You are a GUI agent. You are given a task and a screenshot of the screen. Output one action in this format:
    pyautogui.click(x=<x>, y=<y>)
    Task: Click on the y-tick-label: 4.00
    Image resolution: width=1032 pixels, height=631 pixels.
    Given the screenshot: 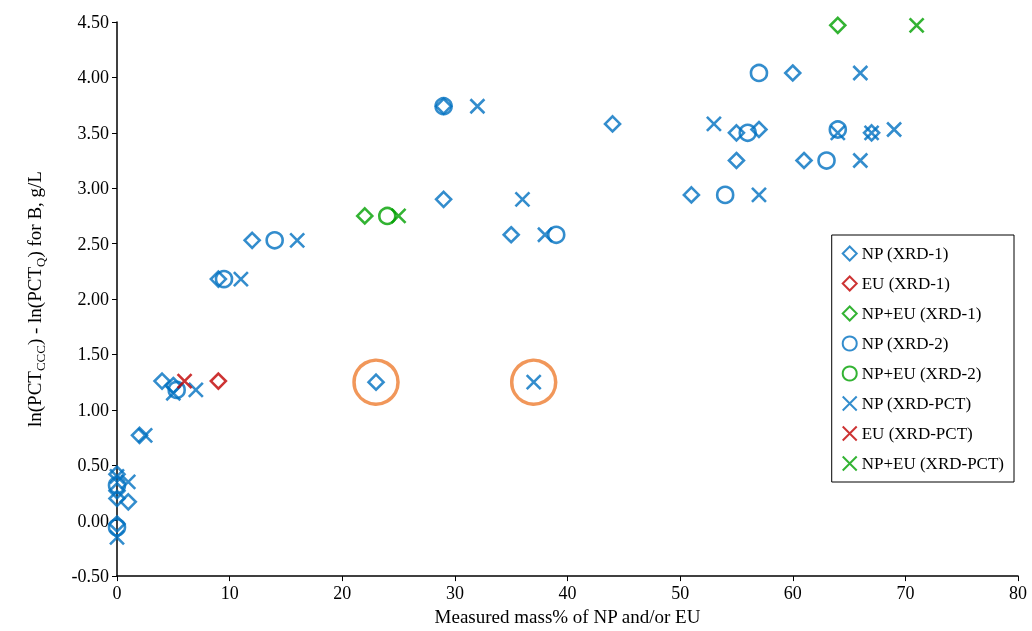 What is the action you would take?
    pyautogui.click(x=93, y=77)
    